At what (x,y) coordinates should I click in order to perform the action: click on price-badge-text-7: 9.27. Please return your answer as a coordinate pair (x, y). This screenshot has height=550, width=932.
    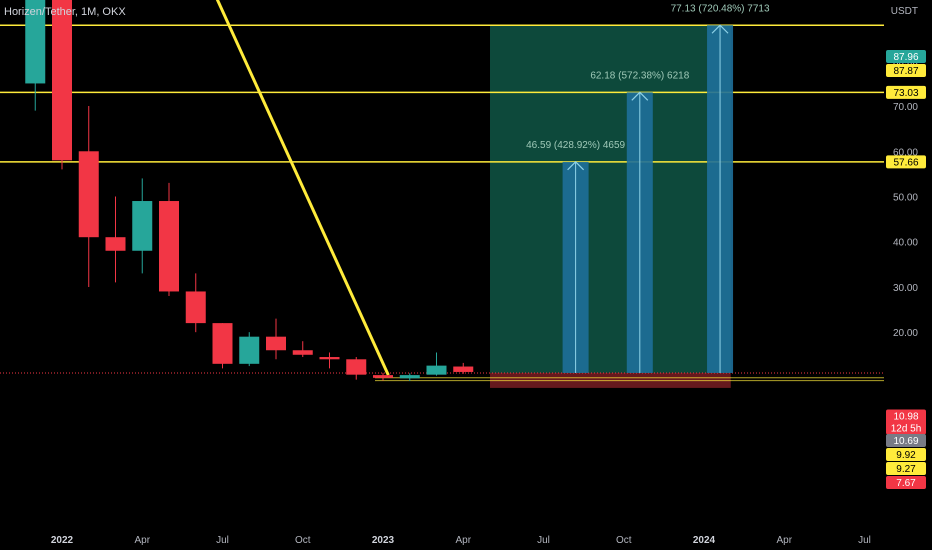
    Looking at the image, I should click on (906, 469).